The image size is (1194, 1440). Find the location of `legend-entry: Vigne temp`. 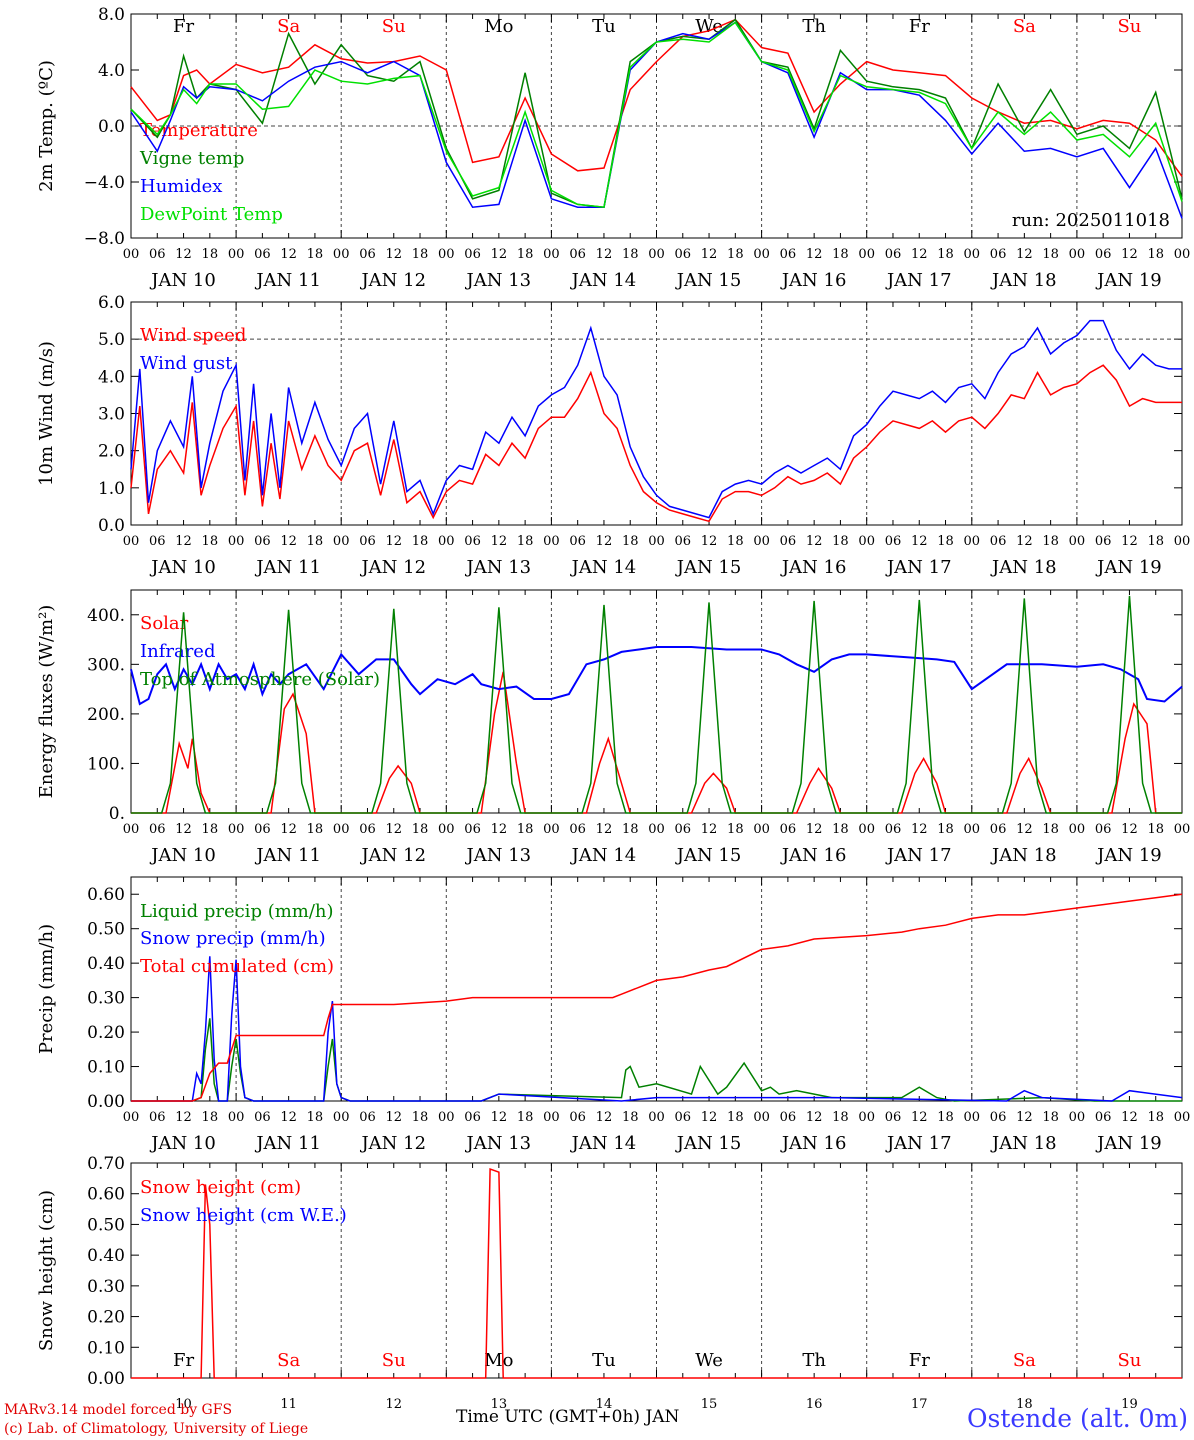

legend-entry: Vigne temp is located at coordinates (191, 158).